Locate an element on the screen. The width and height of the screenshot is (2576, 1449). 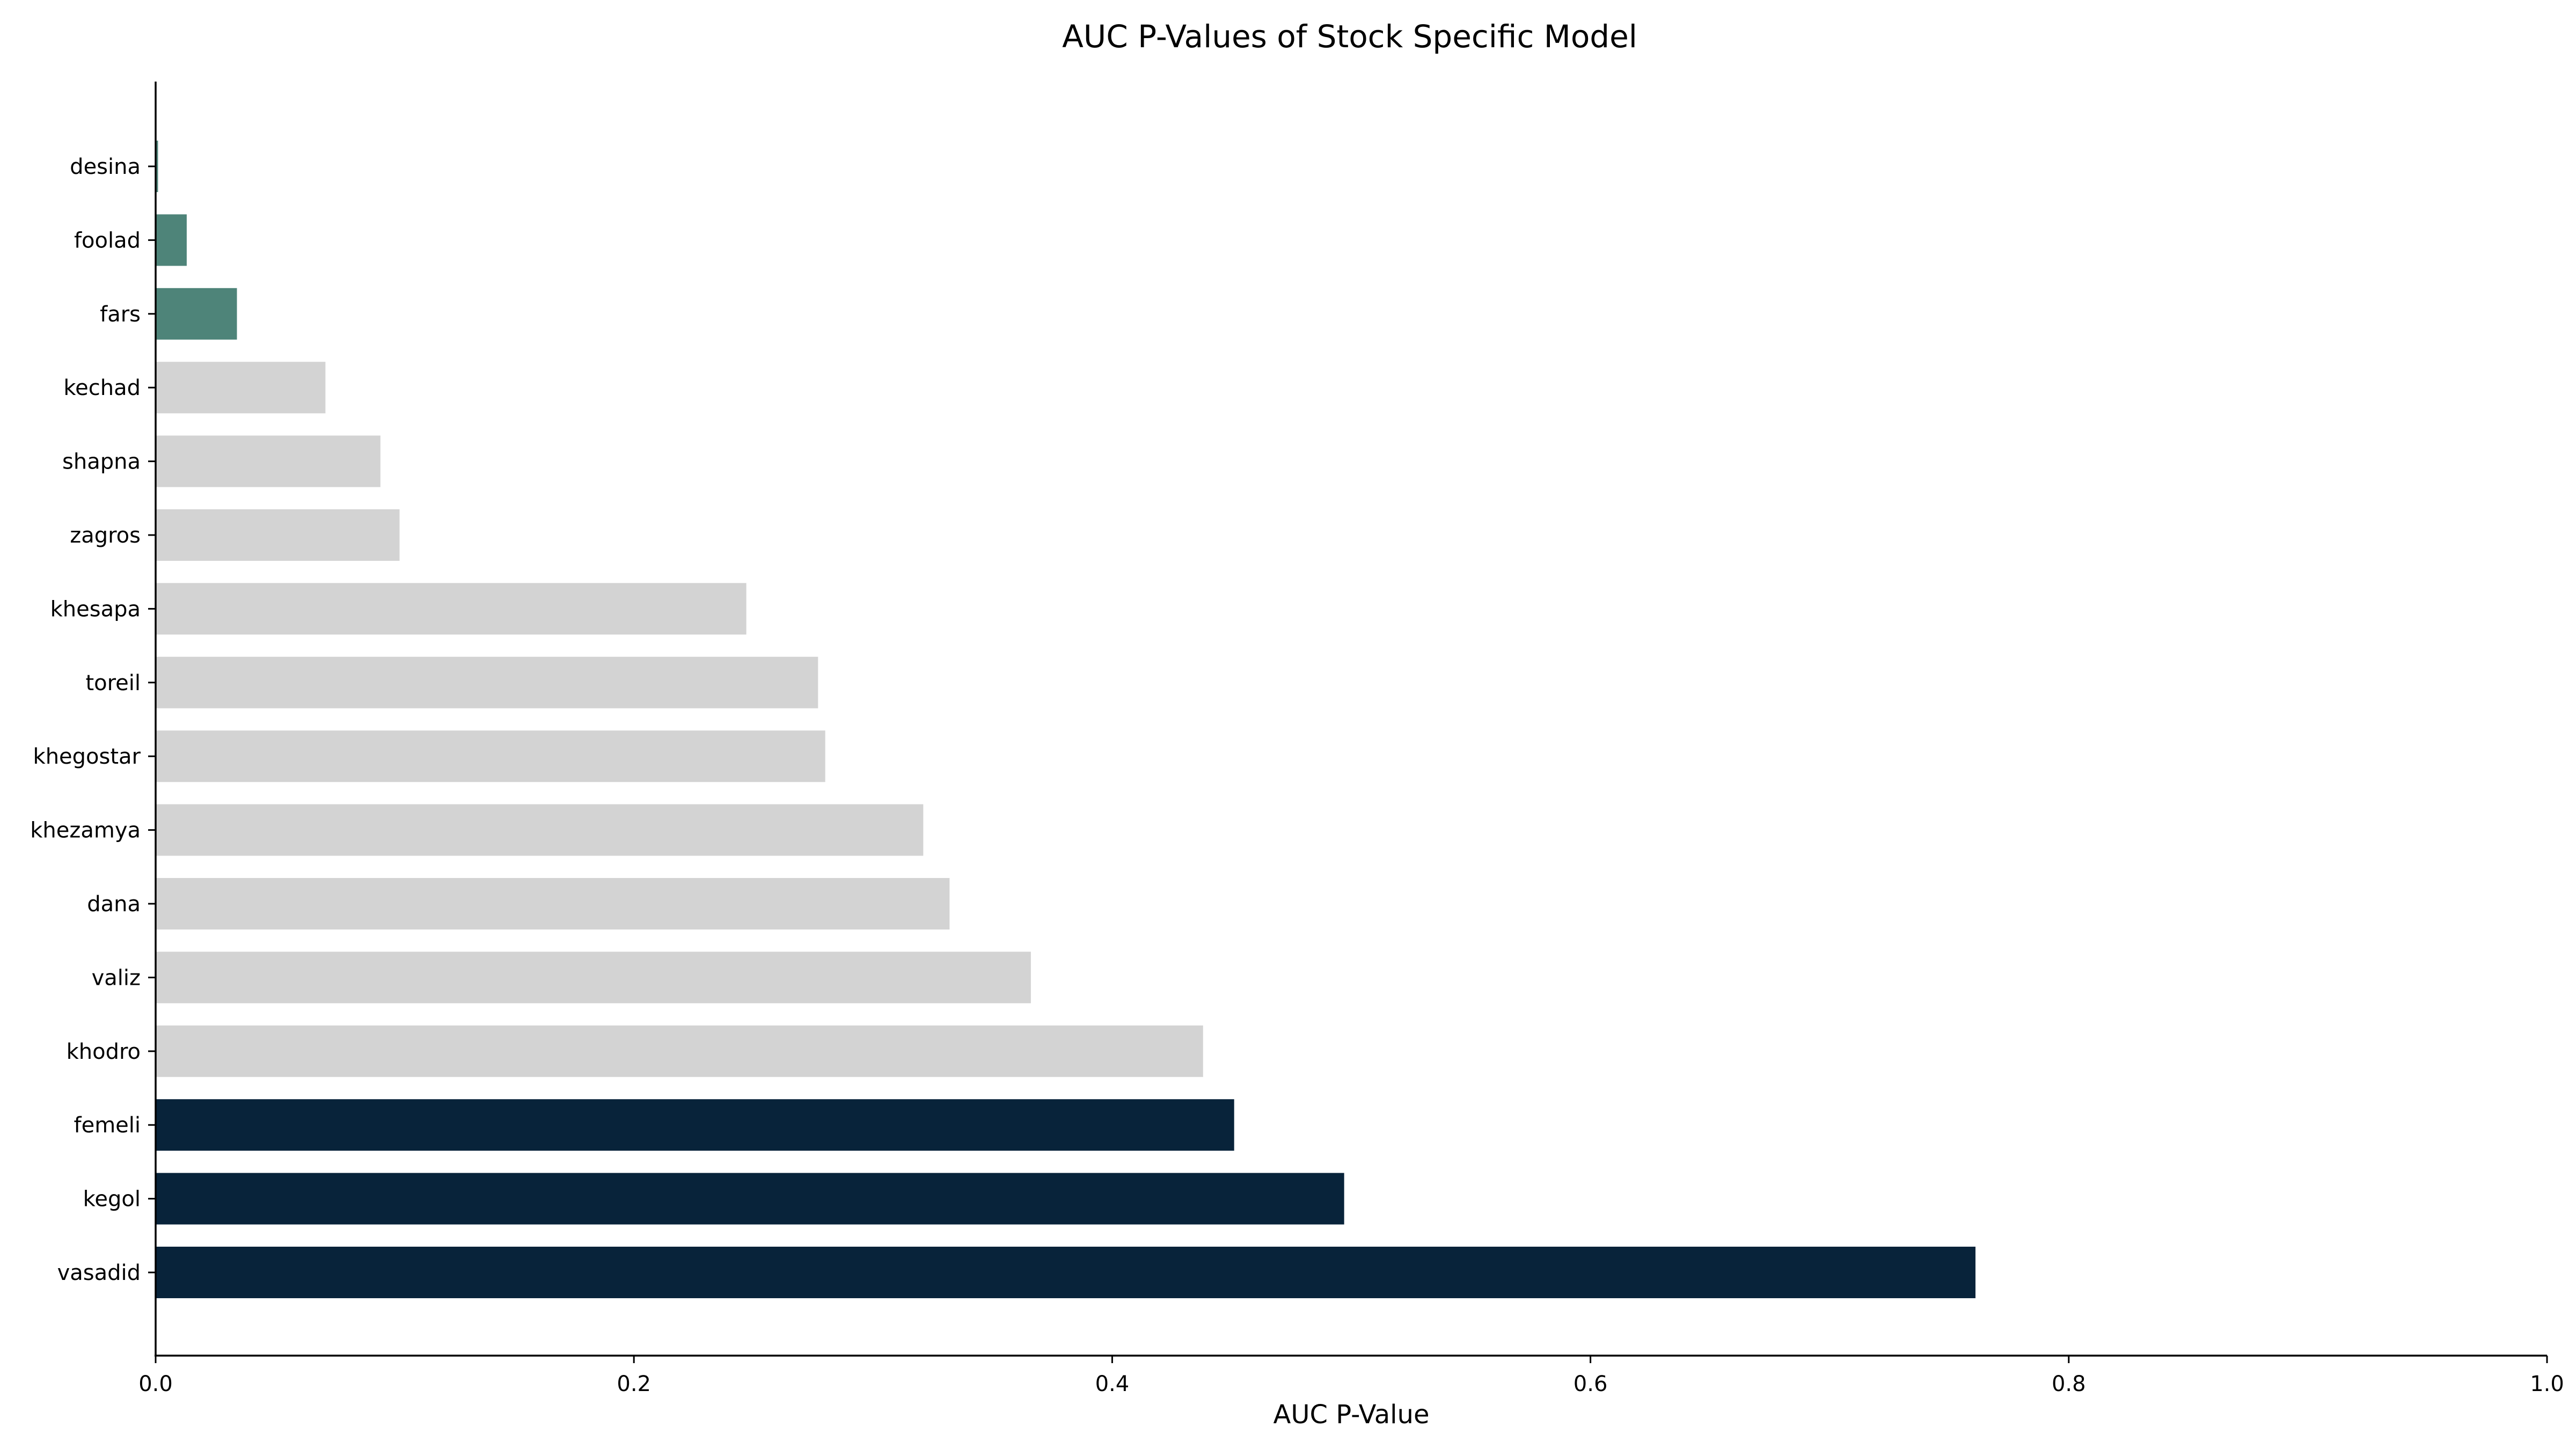
x-tick-label: 1.0 is located at coordinates (2547, 1384).